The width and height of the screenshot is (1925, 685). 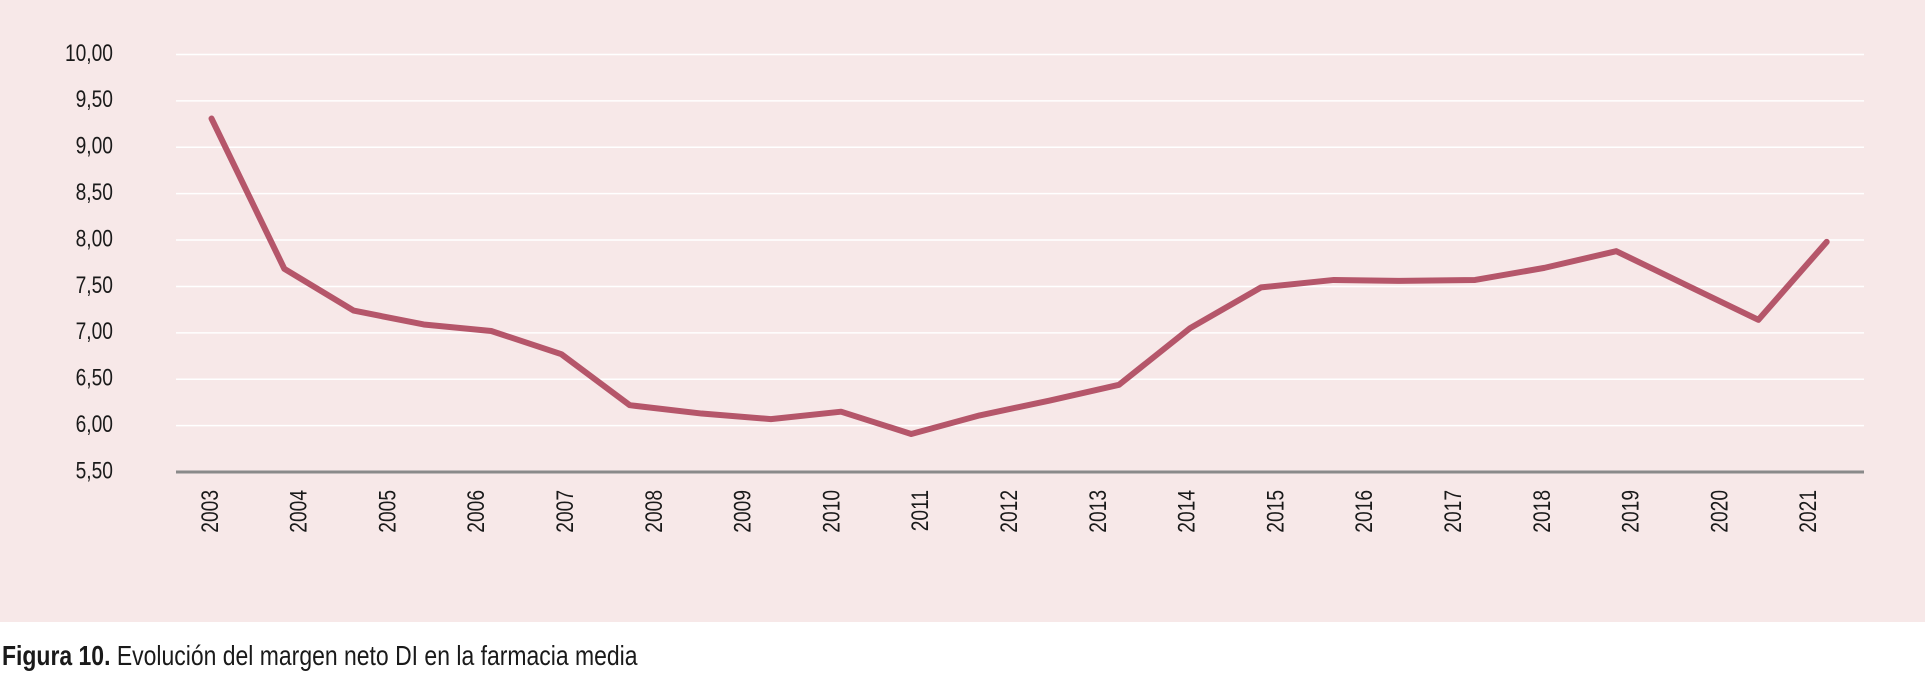 I want to click on x-tick-label: 2018, so click(x=1542, y=511).